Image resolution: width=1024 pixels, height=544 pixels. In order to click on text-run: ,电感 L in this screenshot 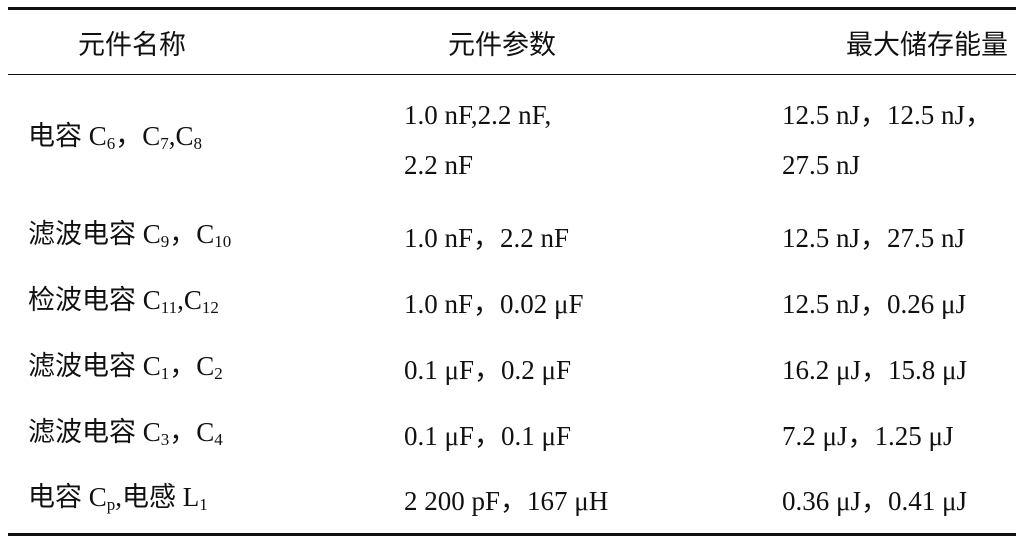, I will do `click(157, 496)`.